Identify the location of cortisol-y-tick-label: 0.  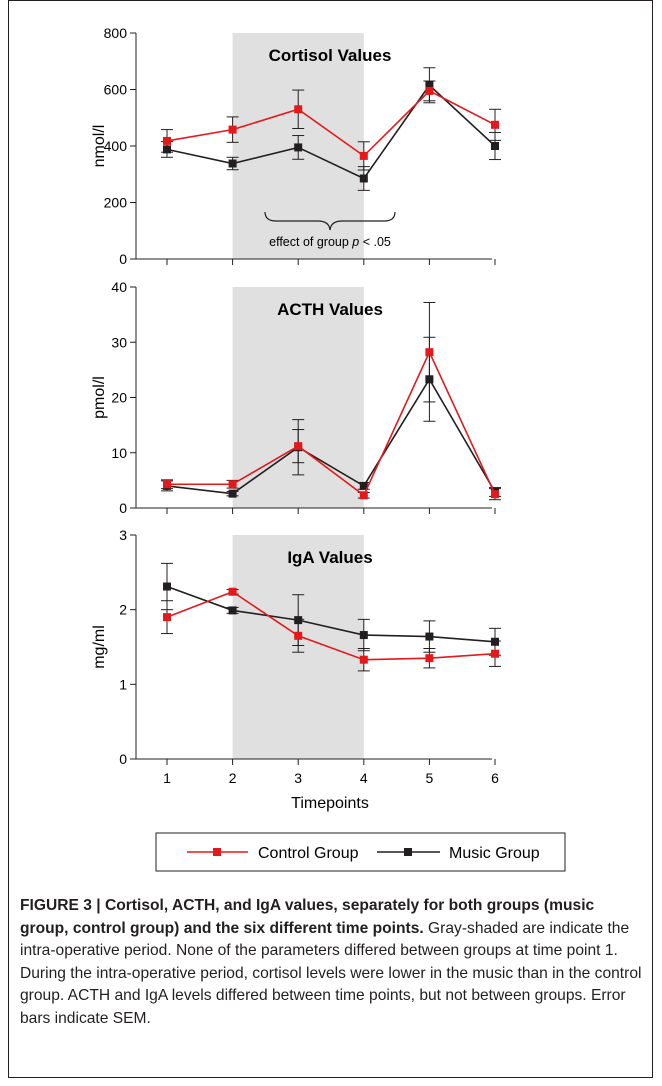
(123, 259).